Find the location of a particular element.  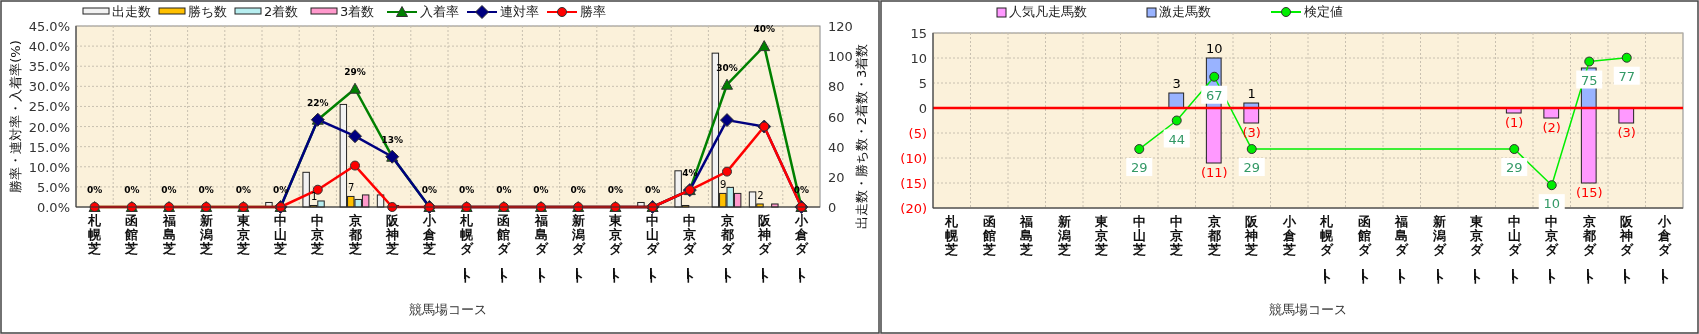

x-tick-label: 中山芝 is located at coordinates (1138, 235).